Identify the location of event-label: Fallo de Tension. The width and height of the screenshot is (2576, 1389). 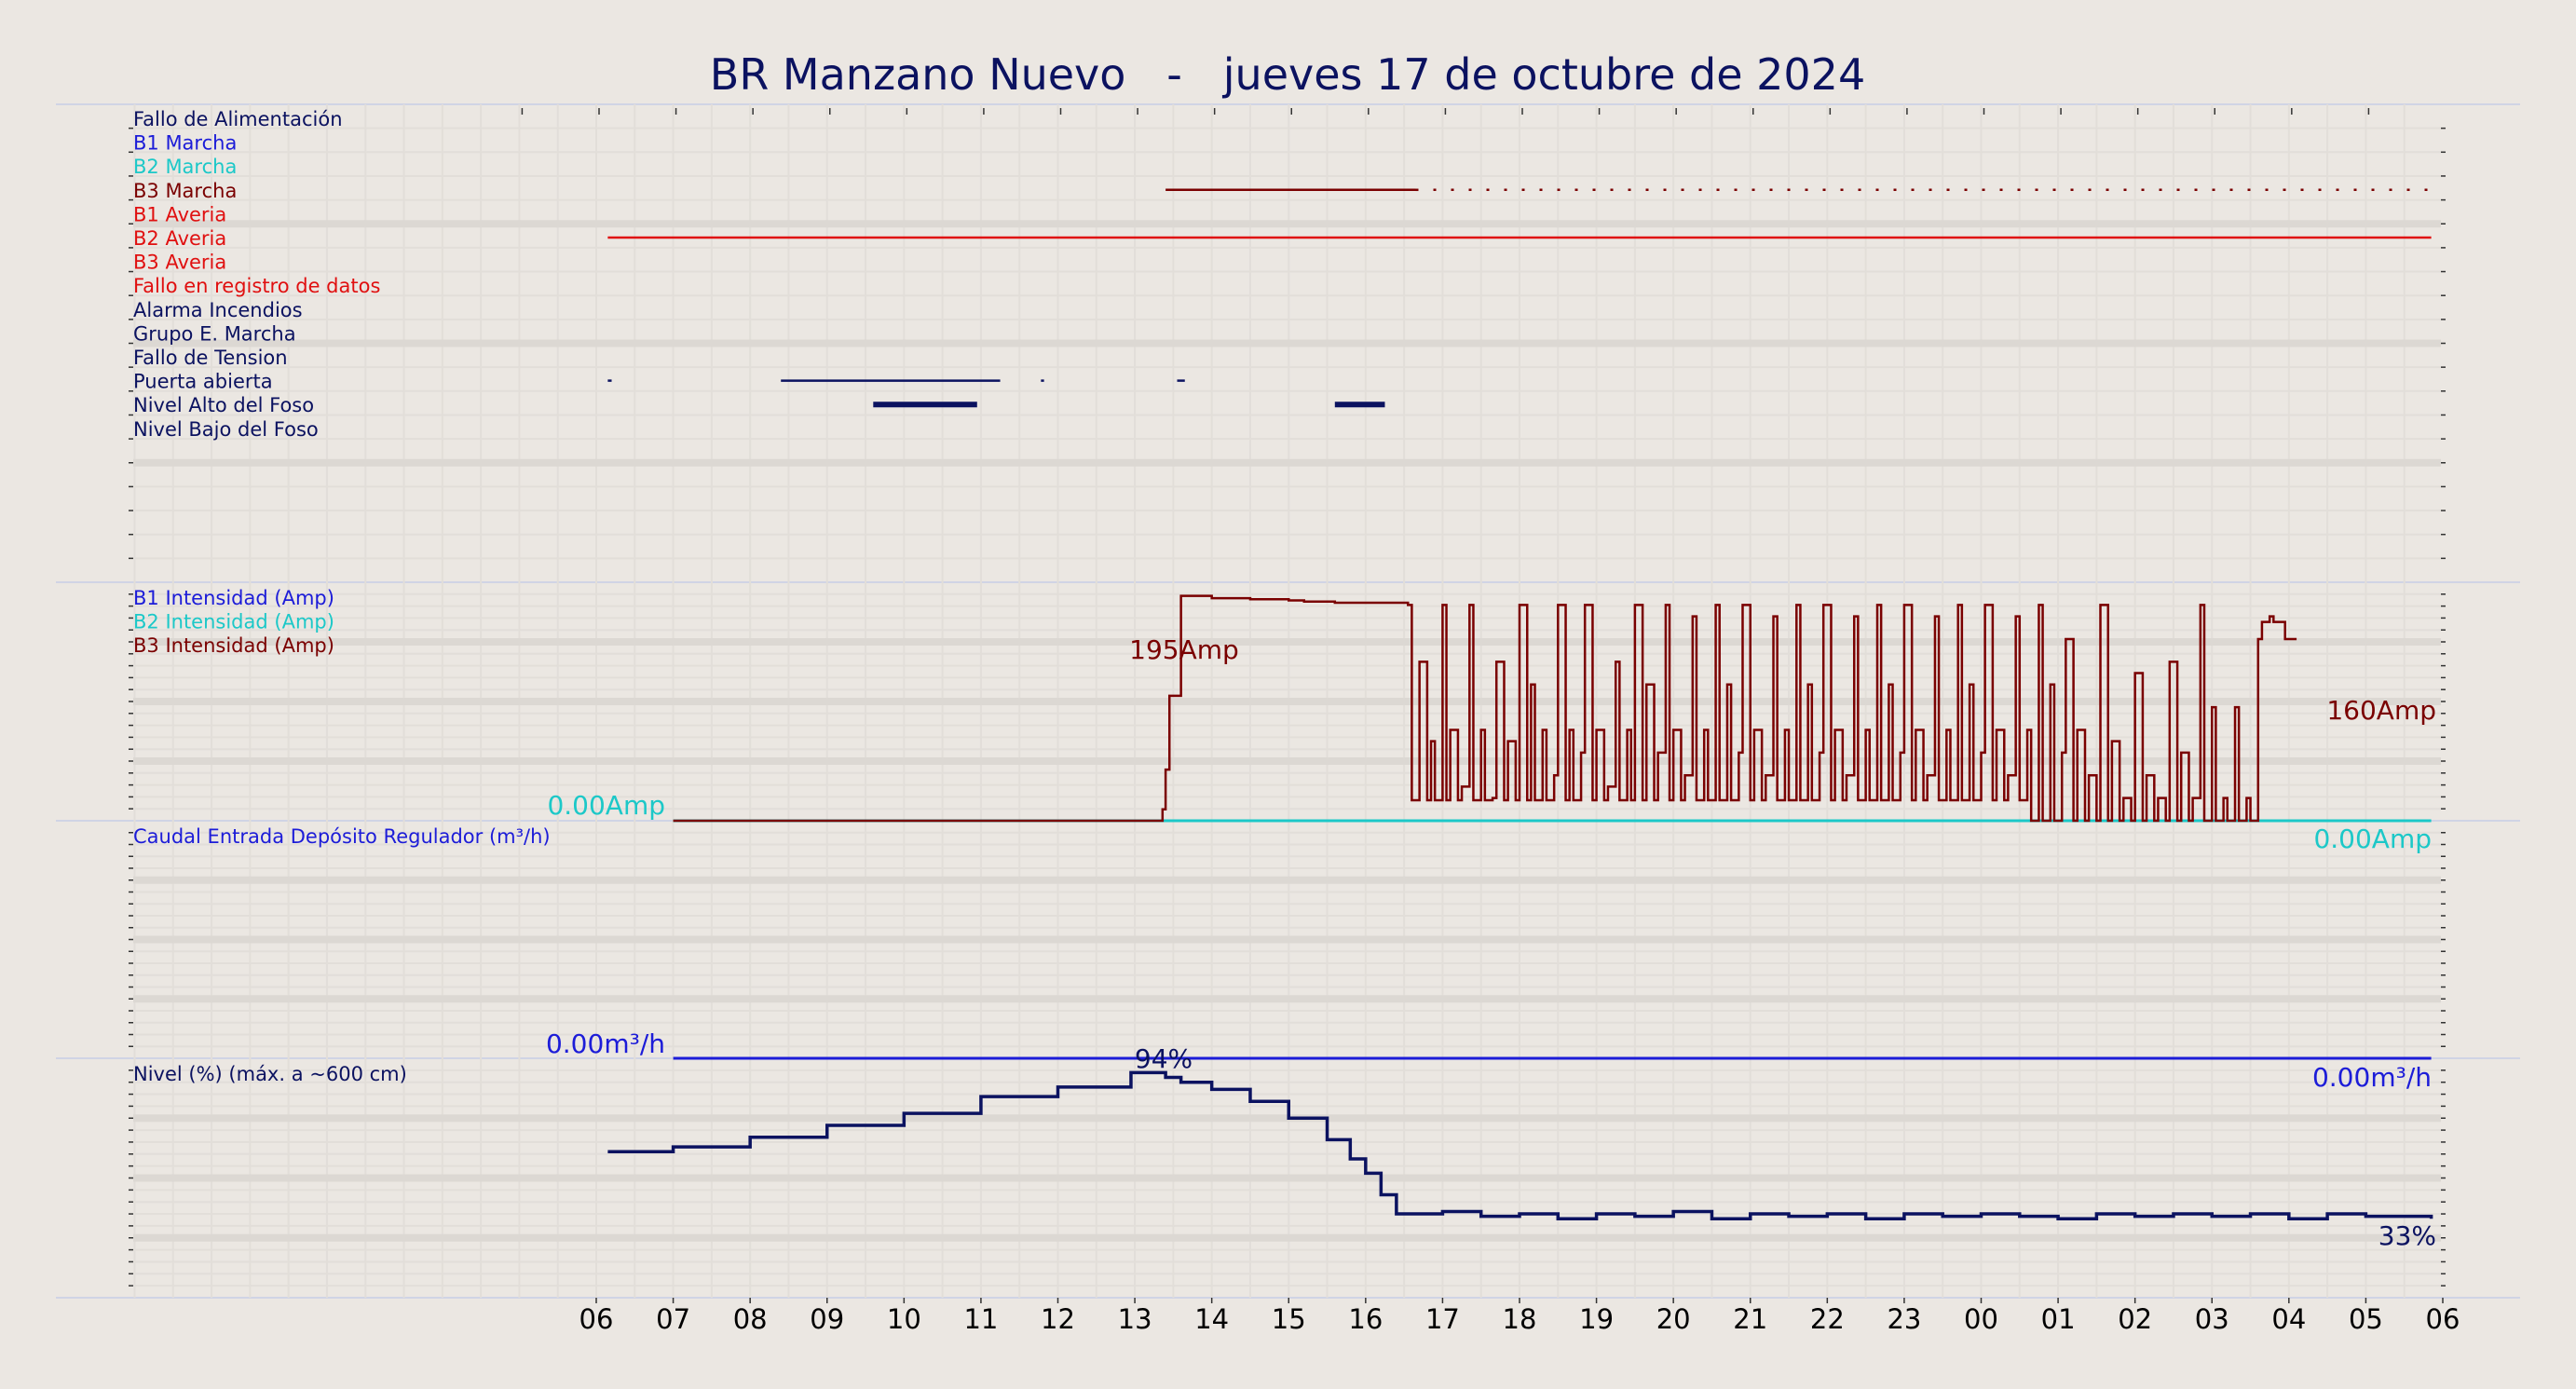
(210, 358).